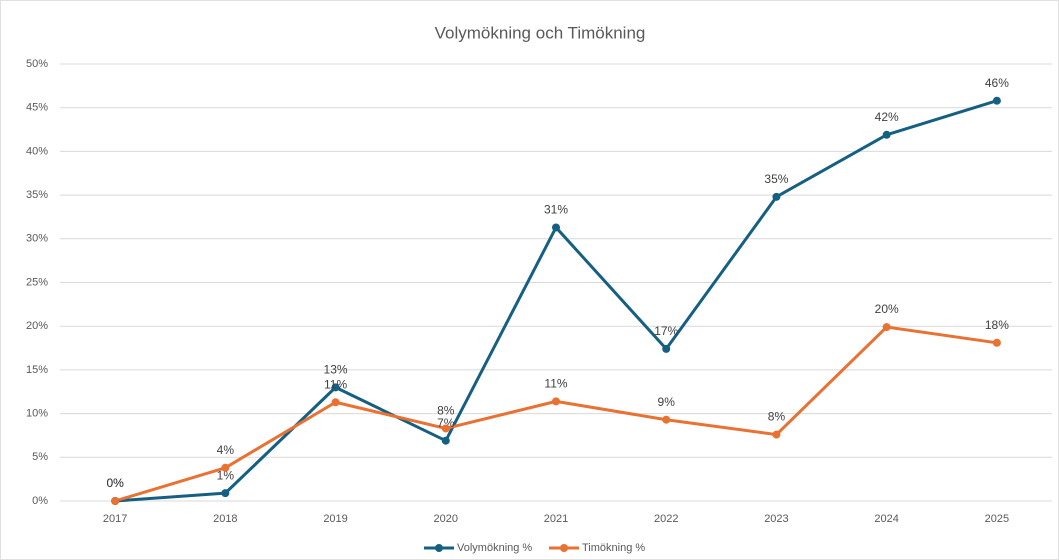 The width and height of the screenshot is (1059, 560). What do you see at coordinates (37, 414) in the screenshot?
I see `y-tick-label: 10%` at bounding box center [37, 414].